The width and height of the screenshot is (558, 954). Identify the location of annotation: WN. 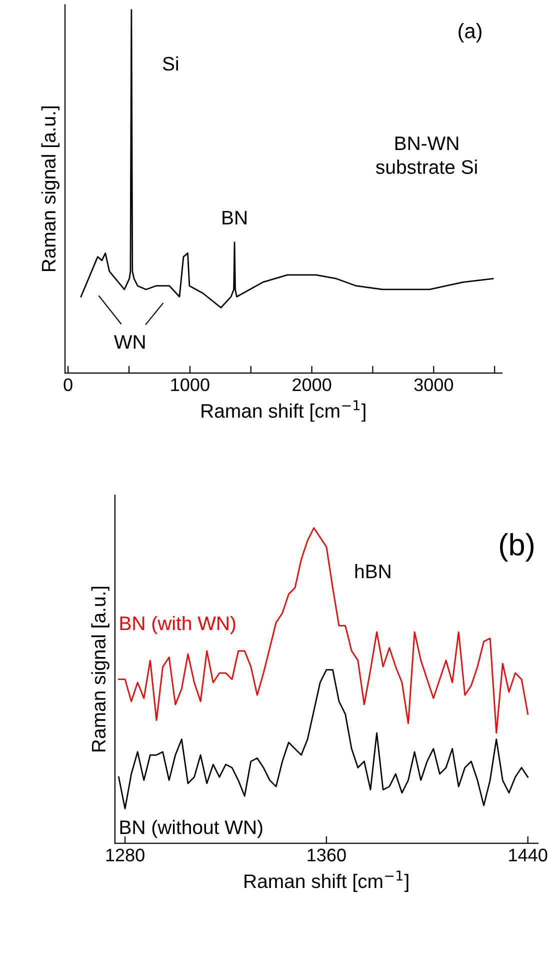
(129, 342).